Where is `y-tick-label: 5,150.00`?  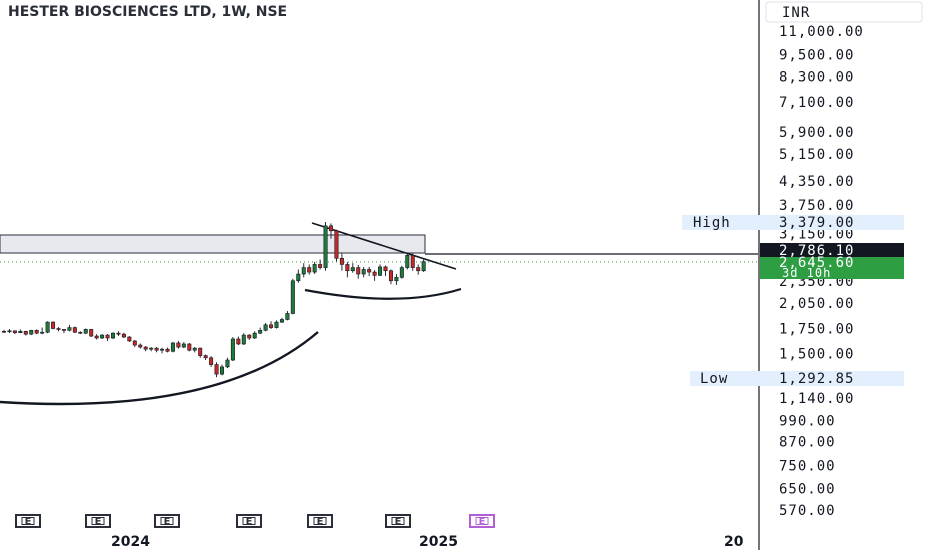 y-tick-label: 5,150.00 is located at coordinates (816, 155).